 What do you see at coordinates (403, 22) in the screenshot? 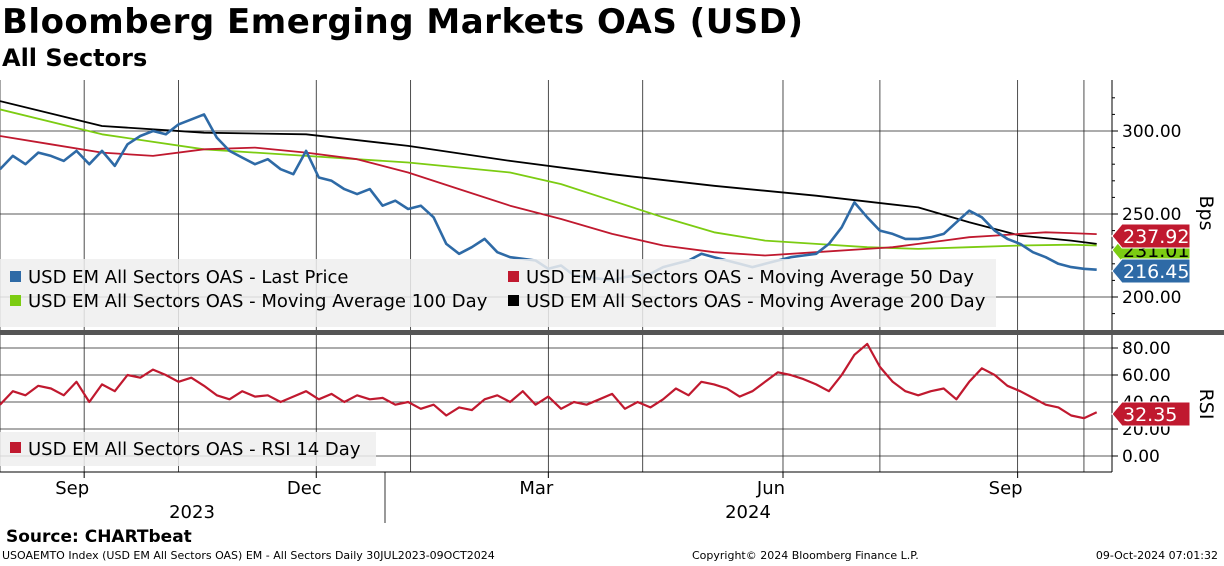
I see `chart-title: Bloomberg Emerging Markets OAS (USD)` at bounding box center [403, 22].